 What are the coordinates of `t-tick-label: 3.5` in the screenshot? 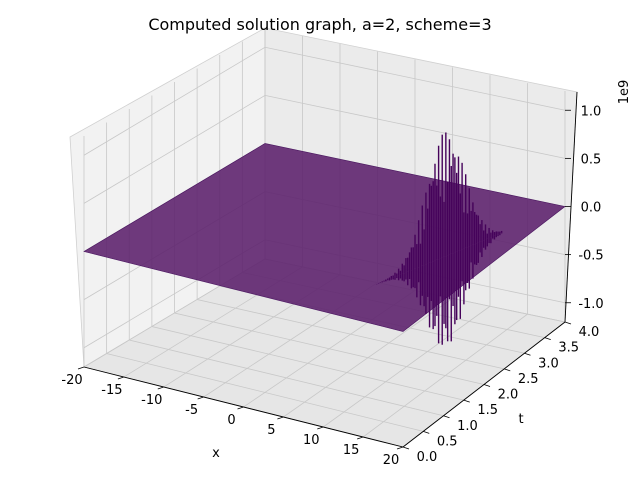 It's located at (568, 348).